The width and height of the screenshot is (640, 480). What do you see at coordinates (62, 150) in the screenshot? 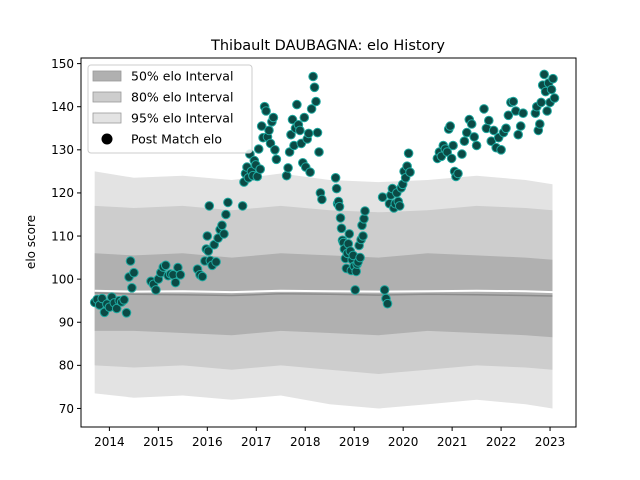
I see `y-tick-label: 130` at bounding box center [62, 150].